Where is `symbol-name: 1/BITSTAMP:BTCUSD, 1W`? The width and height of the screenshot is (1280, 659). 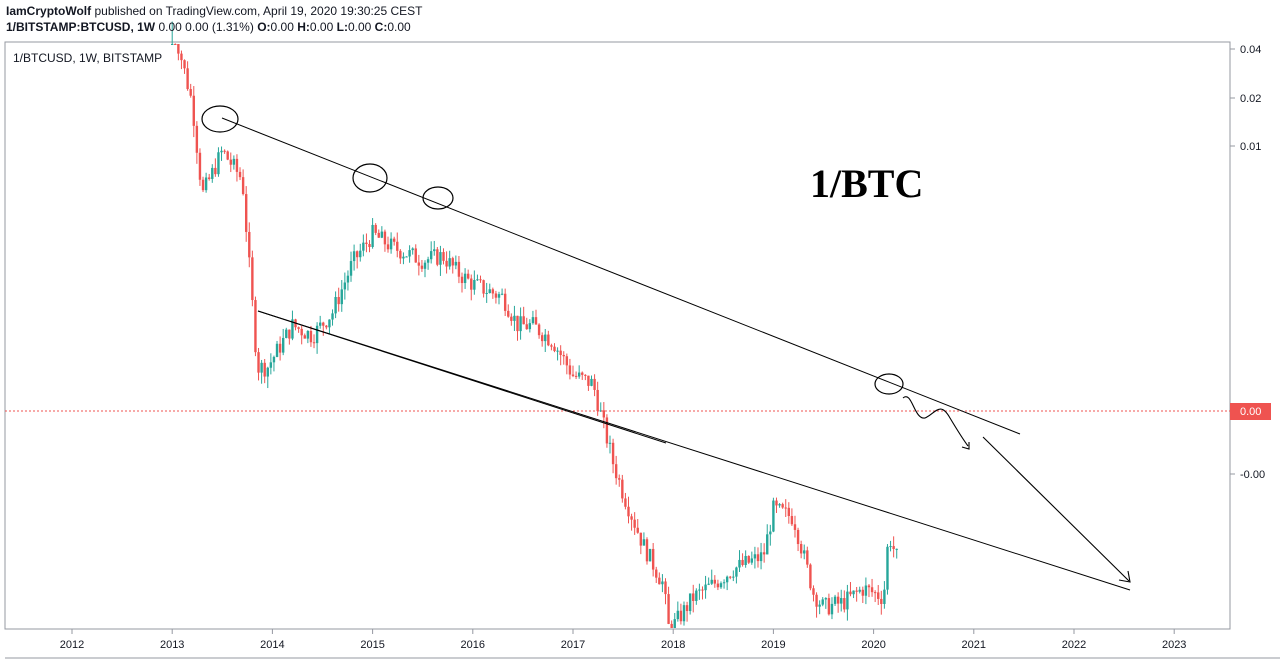
symbol-name: 1/BITSTAMP:BTCUSD, 1W is located at coordinates (81, 27).